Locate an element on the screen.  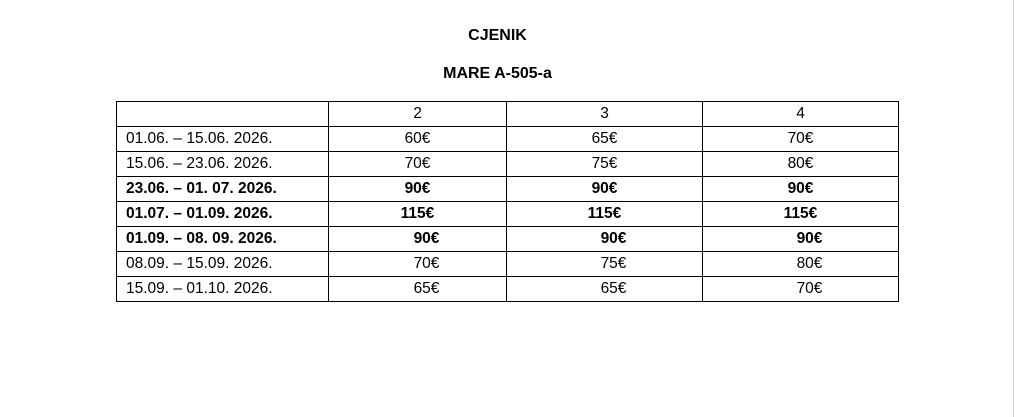
period-cell: 15.09. – 01.10. 2026. is located at coordinates (222, 289).